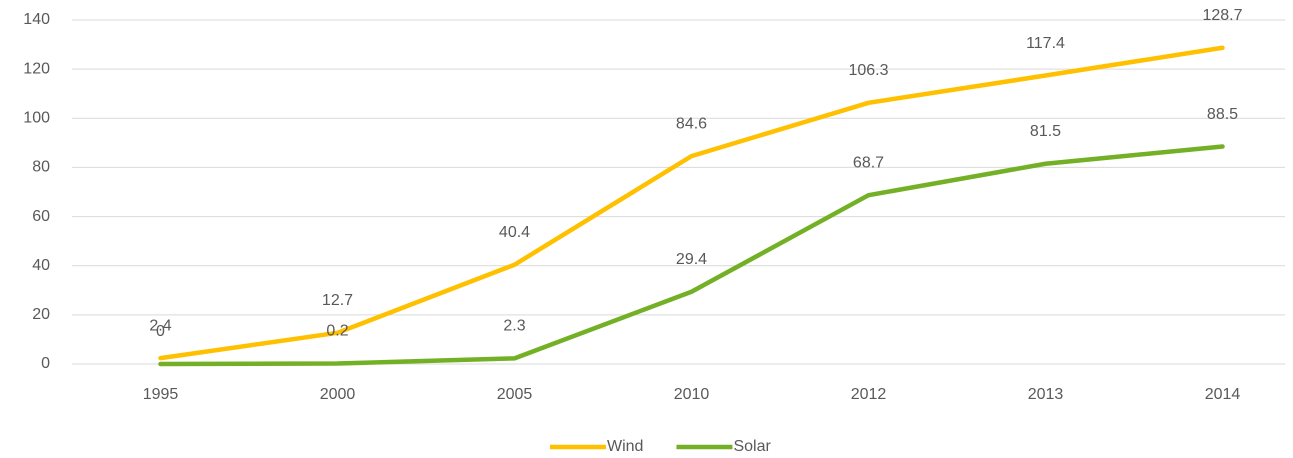 The height and width of the screenshot is (458, 1293). I want to click on y-tick-label: 60, so click(41, 216).